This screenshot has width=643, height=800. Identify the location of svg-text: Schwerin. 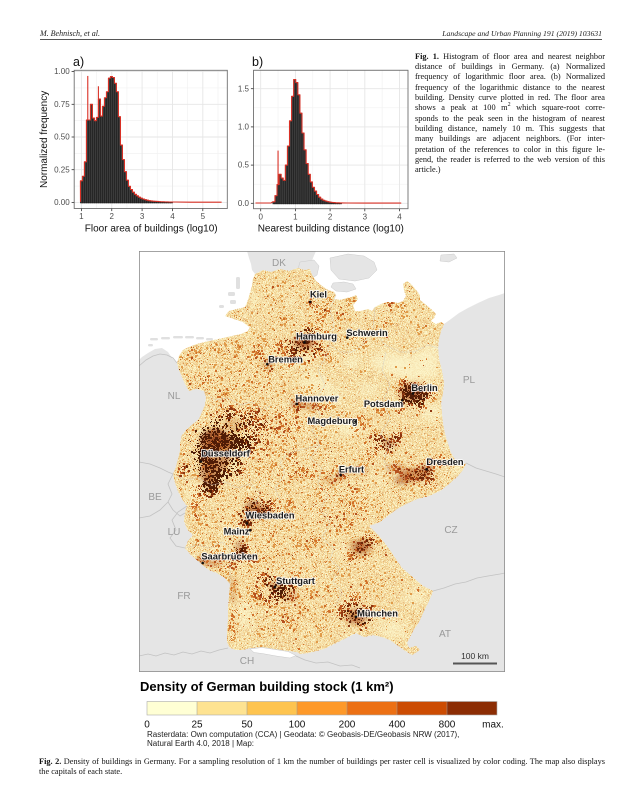
(367, 333).